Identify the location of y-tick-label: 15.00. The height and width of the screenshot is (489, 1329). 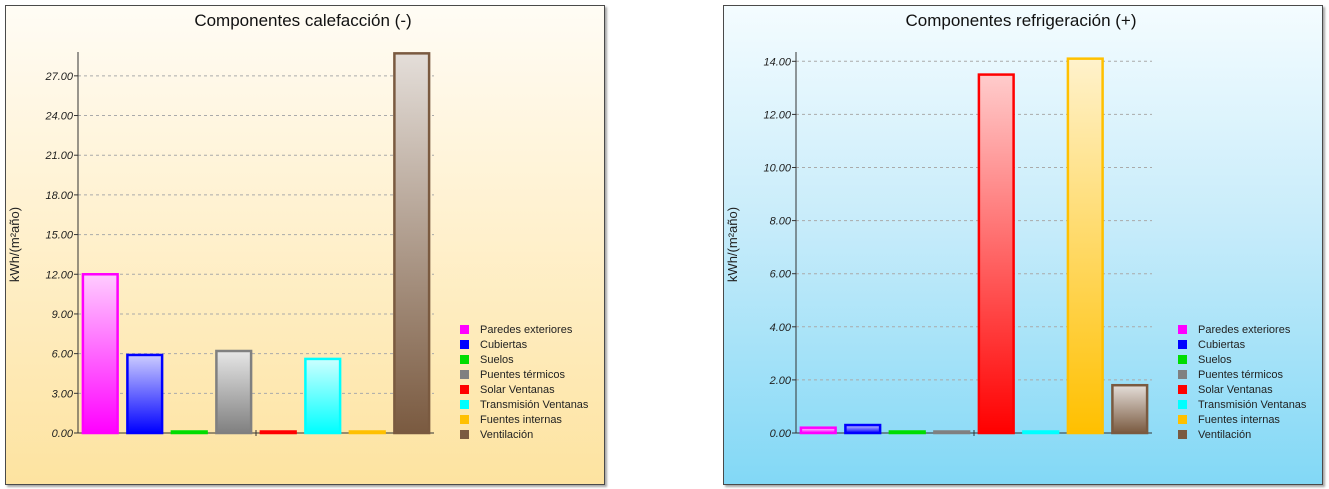
(59, 236).